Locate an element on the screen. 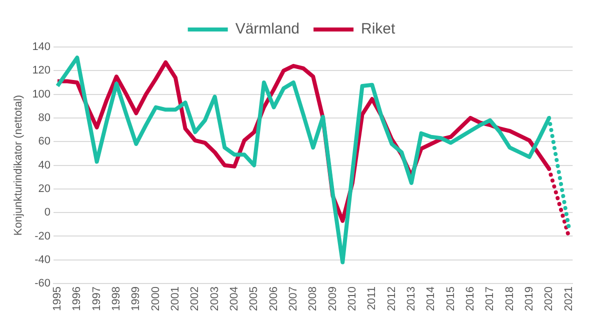 The width and height of the screenshot is (593, 322). x-tick-label: 2002 is located at coordinates (195, 299).